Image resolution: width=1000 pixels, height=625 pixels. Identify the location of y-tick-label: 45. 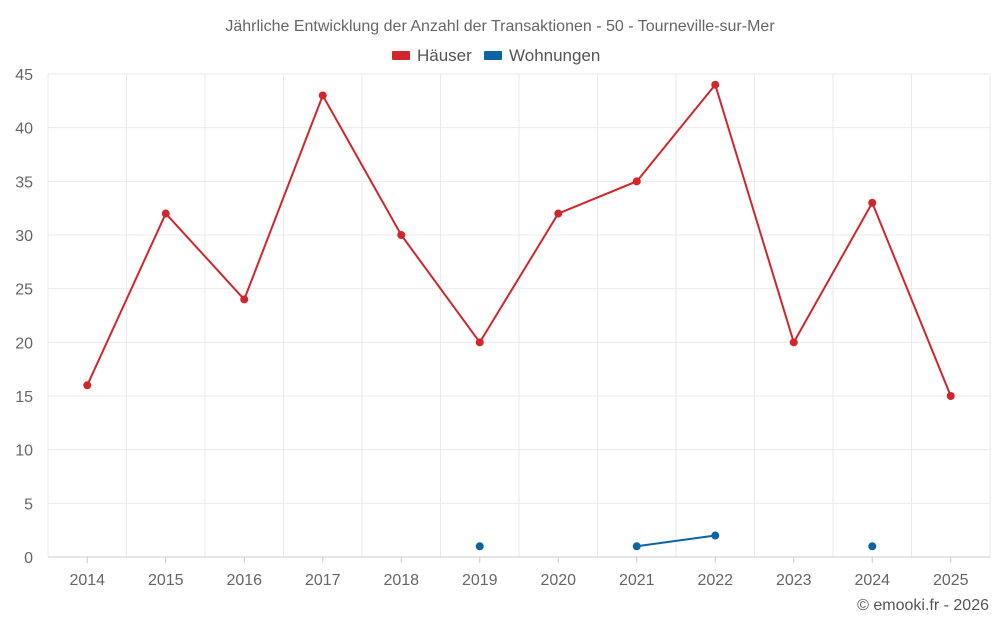
(24, 75).